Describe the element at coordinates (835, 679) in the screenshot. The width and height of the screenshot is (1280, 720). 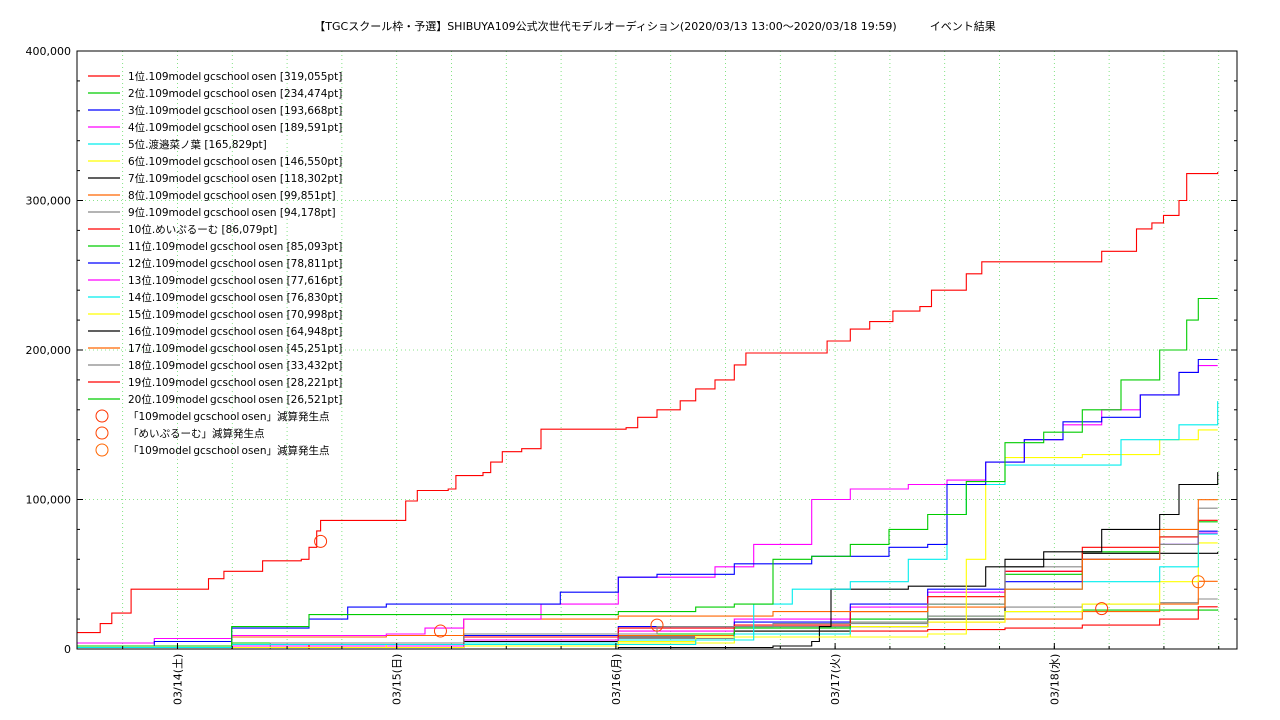
I see `x-tick-label: 03/17(火)` at that location.